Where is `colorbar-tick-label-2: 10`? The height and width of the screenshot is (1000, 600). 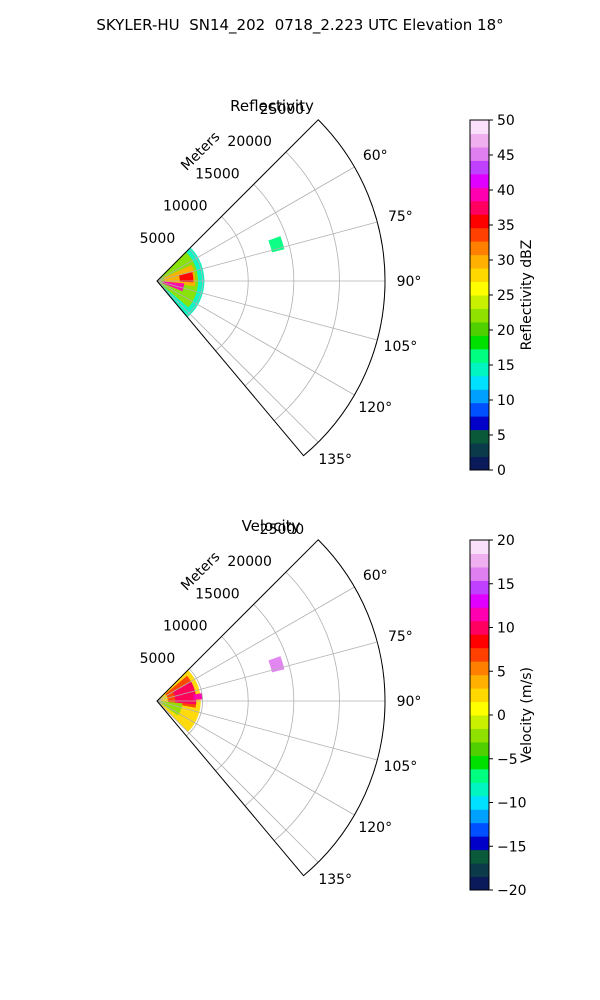
colorbar-tick-label-2: 10 is located at coordinates (506, 401).